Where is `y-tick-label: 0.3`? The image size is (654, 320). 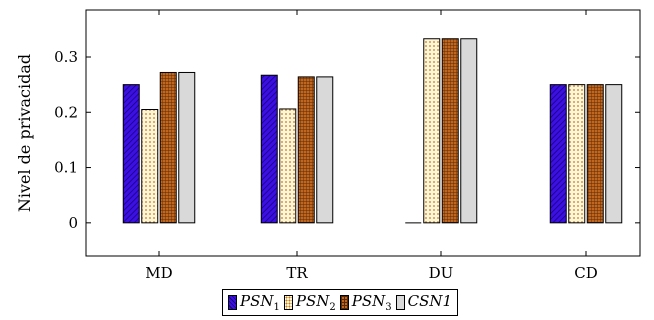
y-tick-label: 0.3 is located at coordinates (66, 57).